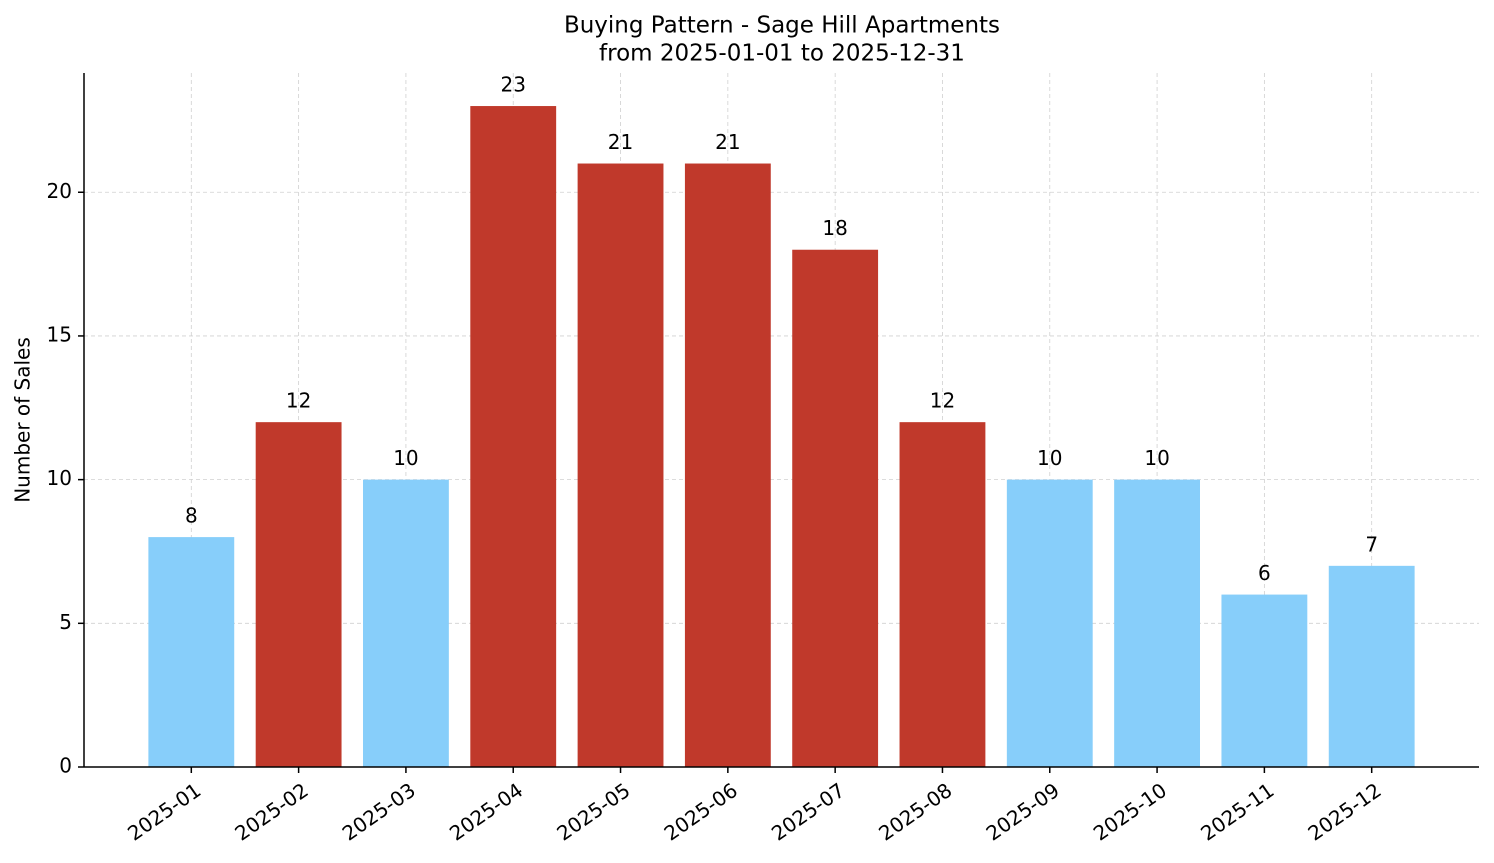 This screenshot has width=1494, height=863. I want to click on y-tick-label: 20, so click(59, 191).